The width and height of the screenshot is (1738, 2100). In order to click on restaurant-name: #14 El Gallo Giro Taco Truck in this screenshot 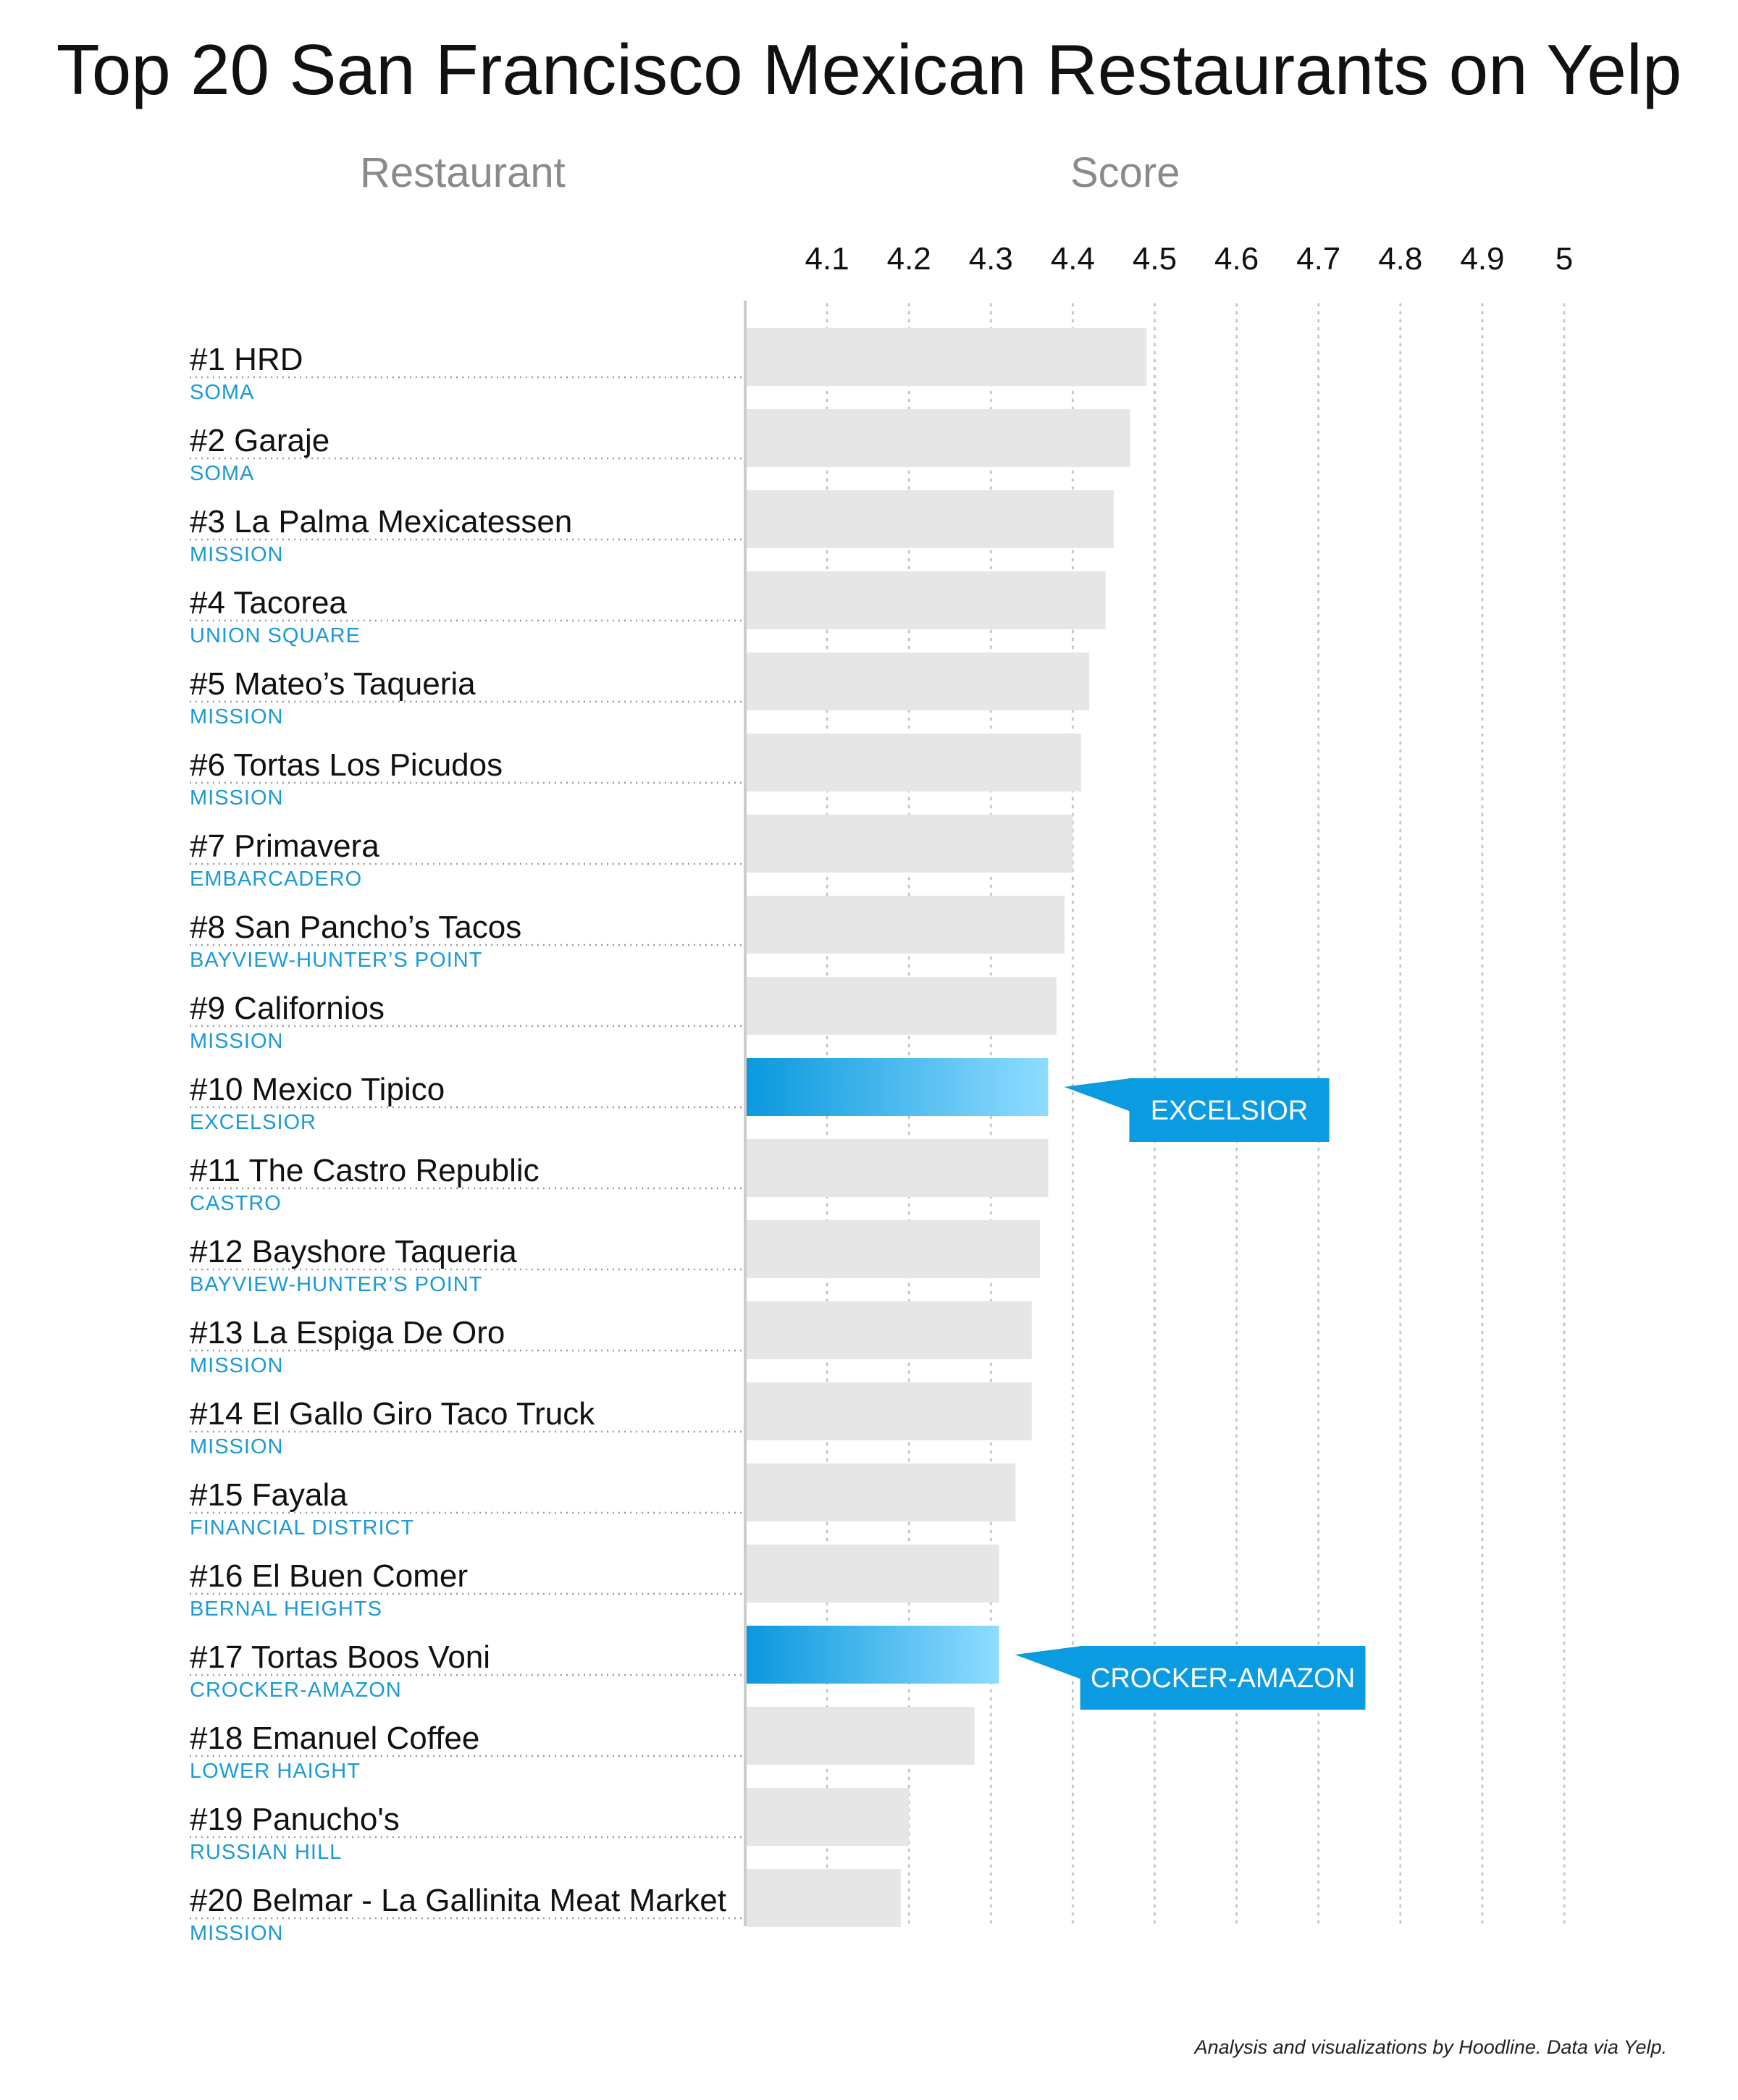, I will do `click(392, 1414)`.